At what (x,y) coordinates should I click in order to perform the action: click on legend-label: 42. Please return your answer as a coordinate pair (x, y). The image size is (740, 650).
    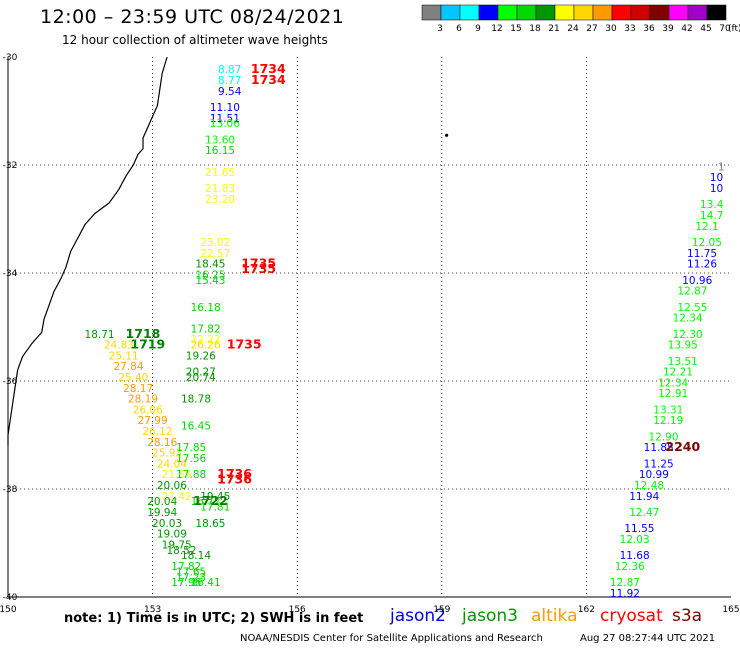
    Looking at the image, I should click on (686, 29).